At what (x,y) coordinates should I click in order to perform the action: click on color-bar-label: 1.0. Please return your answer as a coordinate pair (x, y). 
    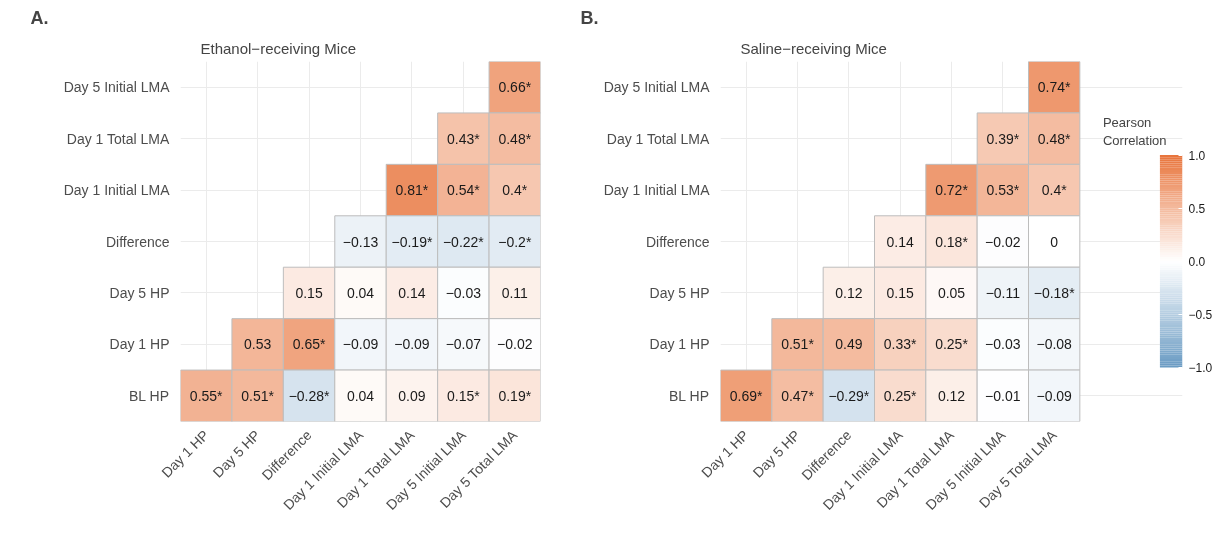
    Looking at the image, I should click on (1197, 155).